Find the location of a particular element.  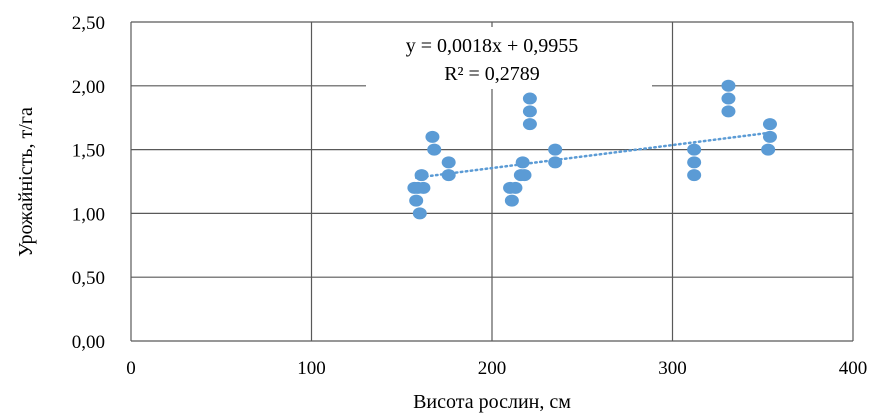

trendline-layer is located at coordinates (594, 155).